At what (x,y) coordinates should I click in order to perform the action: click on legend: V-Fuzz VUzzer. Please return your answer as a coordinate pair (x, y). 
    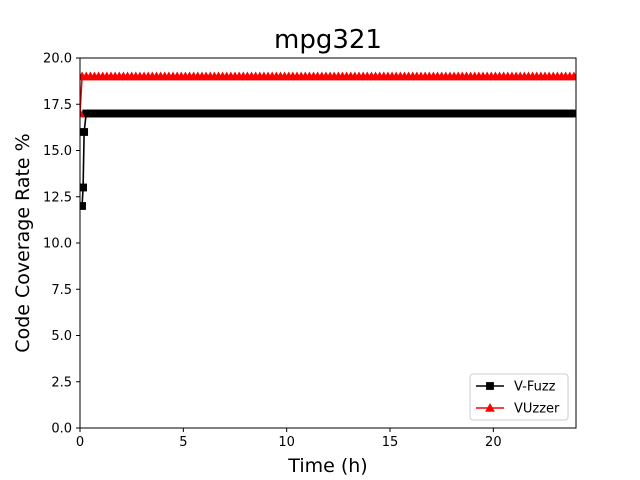
    Looking at the image, I should click on (519, 397).